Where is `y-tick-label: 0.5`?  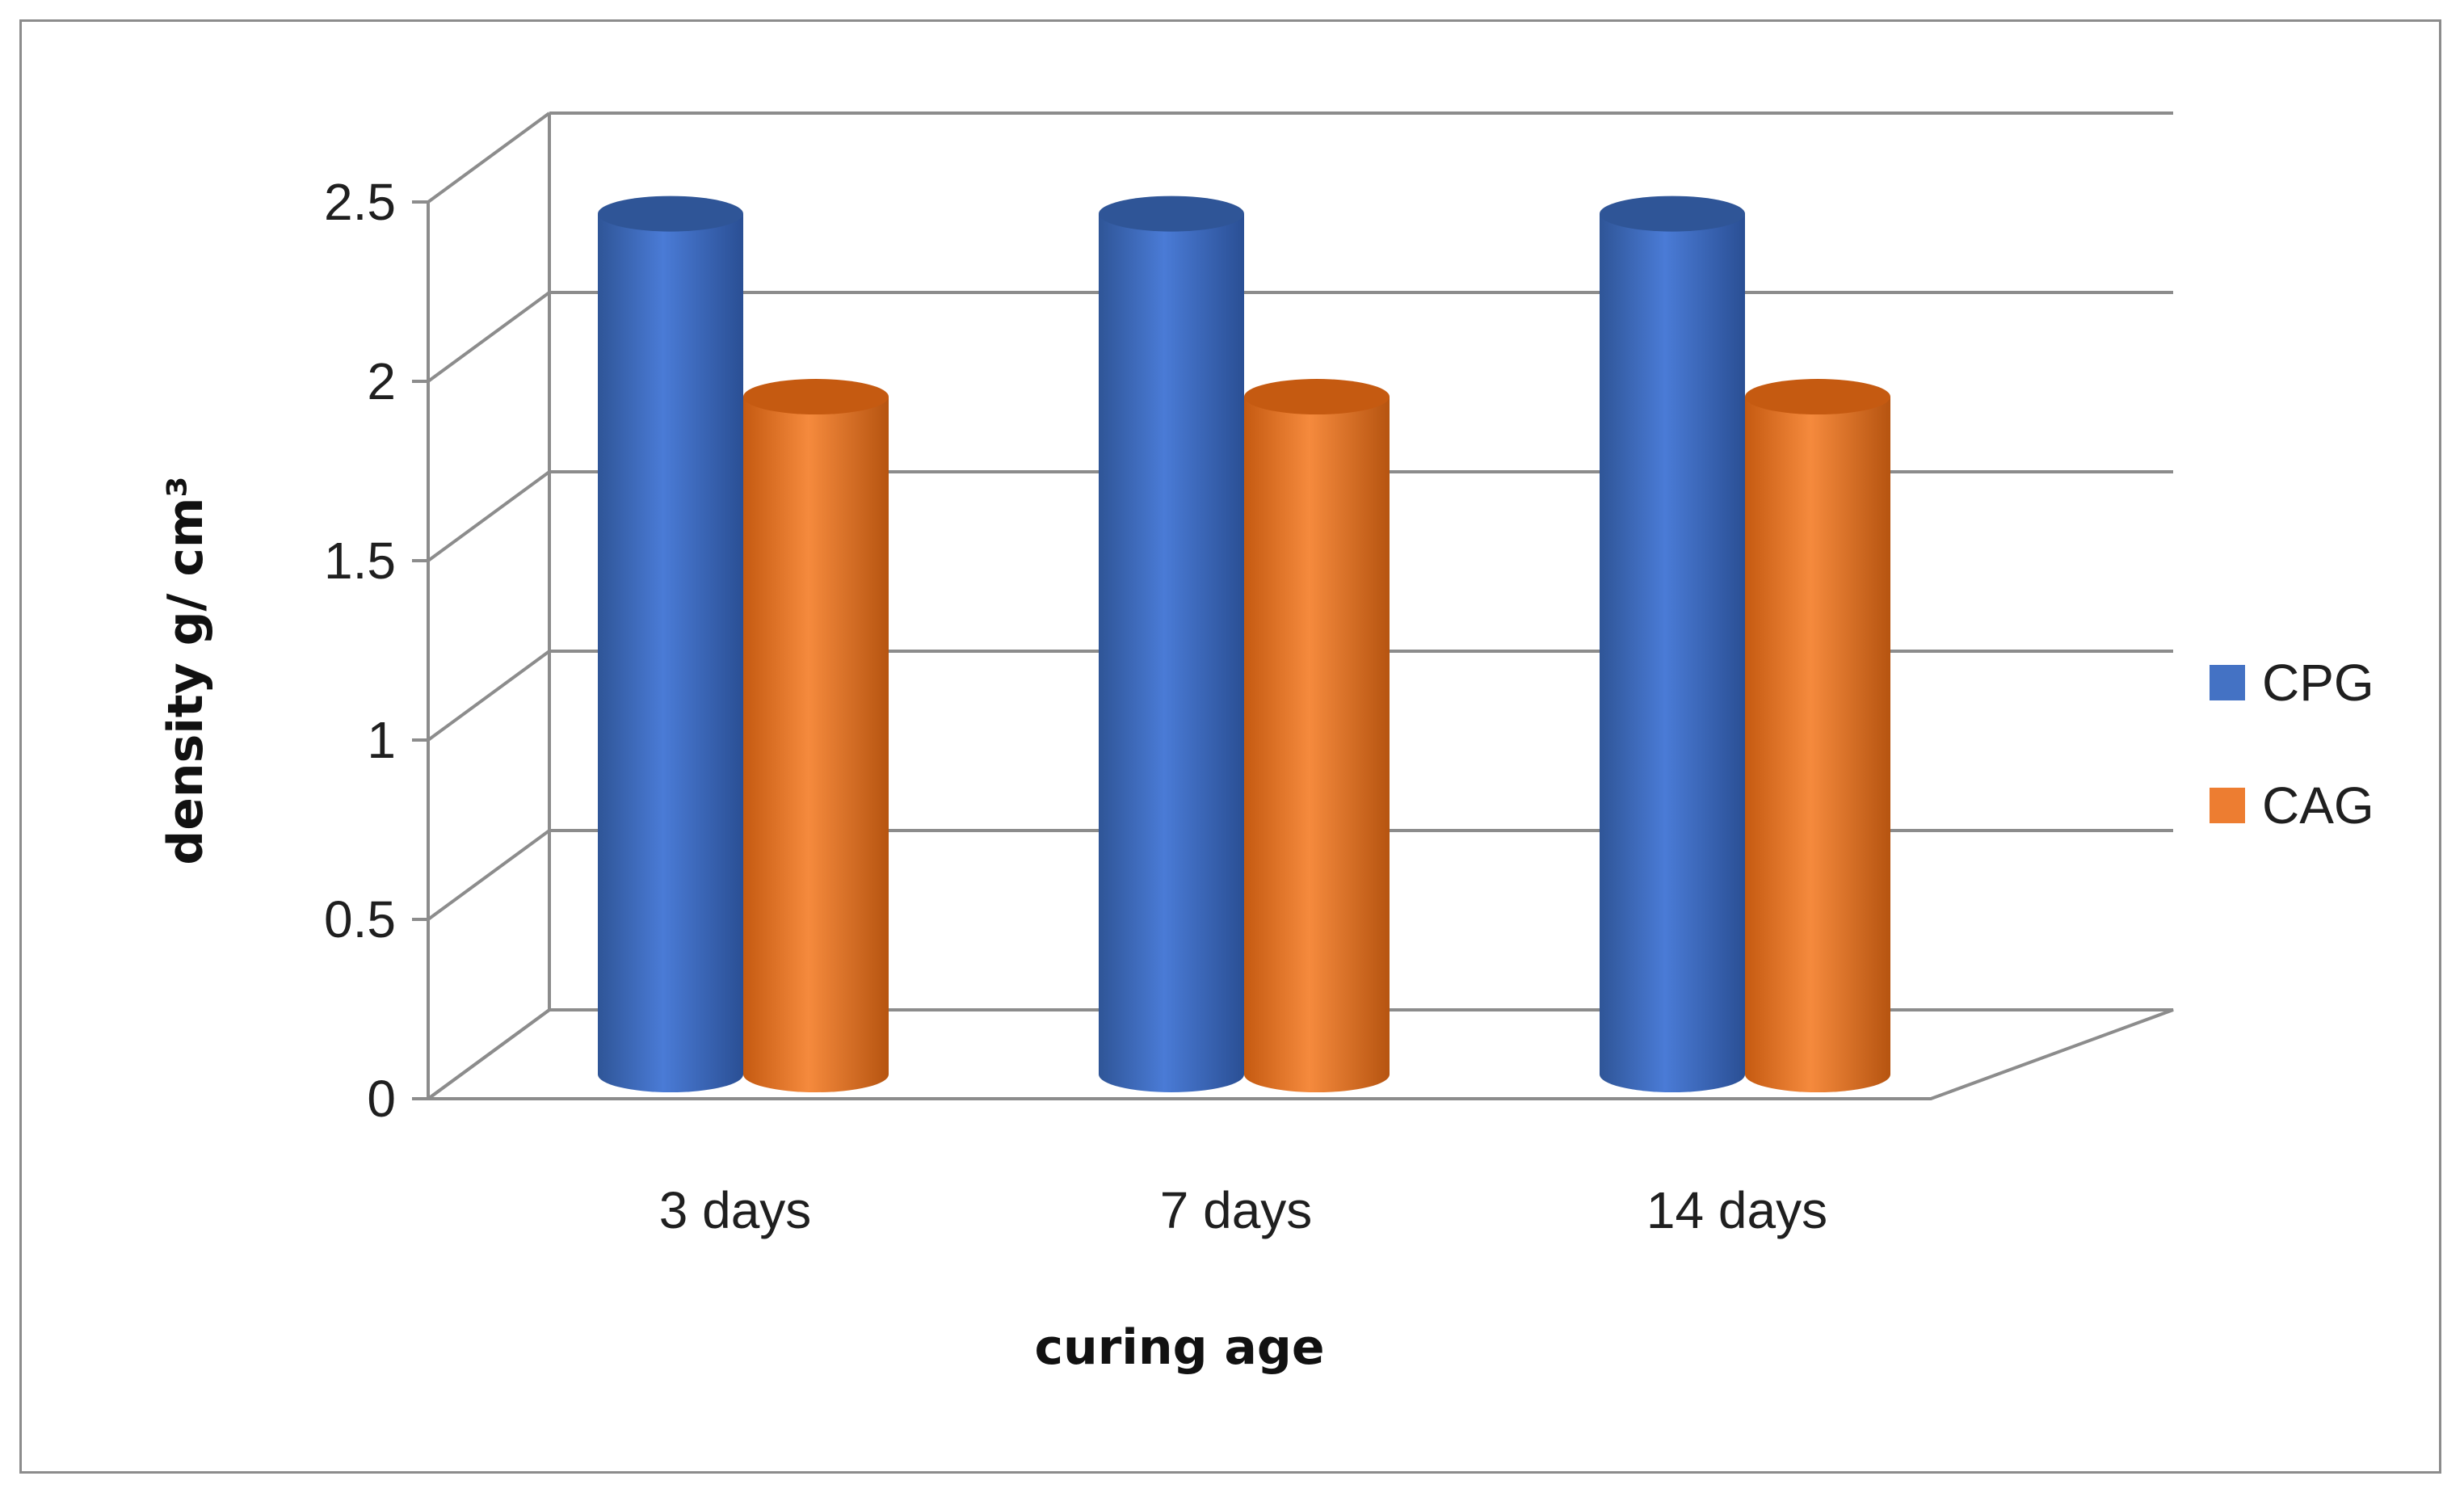 y-tick-label: 0.5 is located at coordinates (360, 919).